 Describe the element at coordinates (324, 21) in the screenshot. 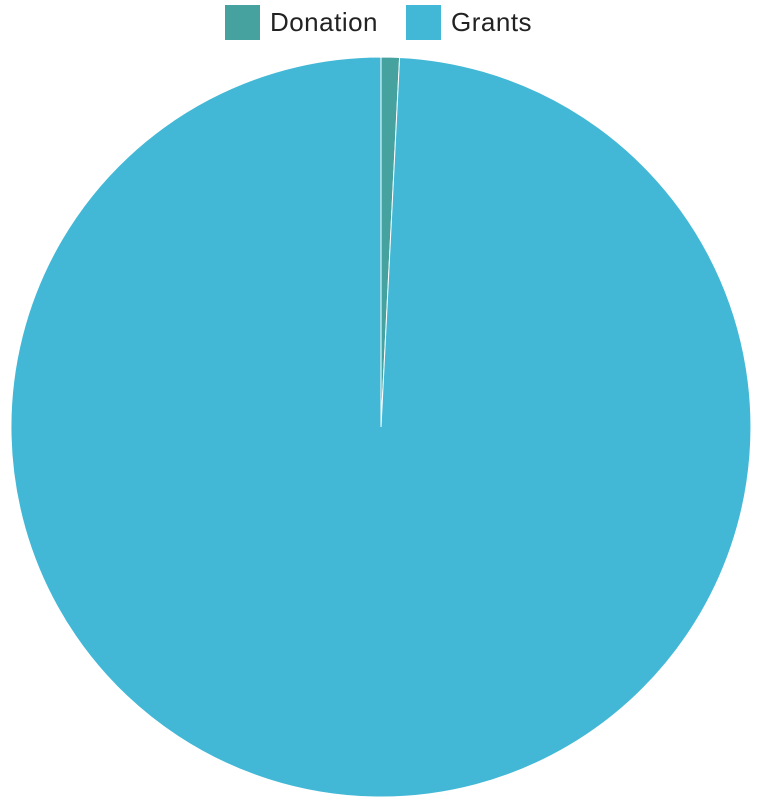

I see `legend-label-donation: Donation` at that location.